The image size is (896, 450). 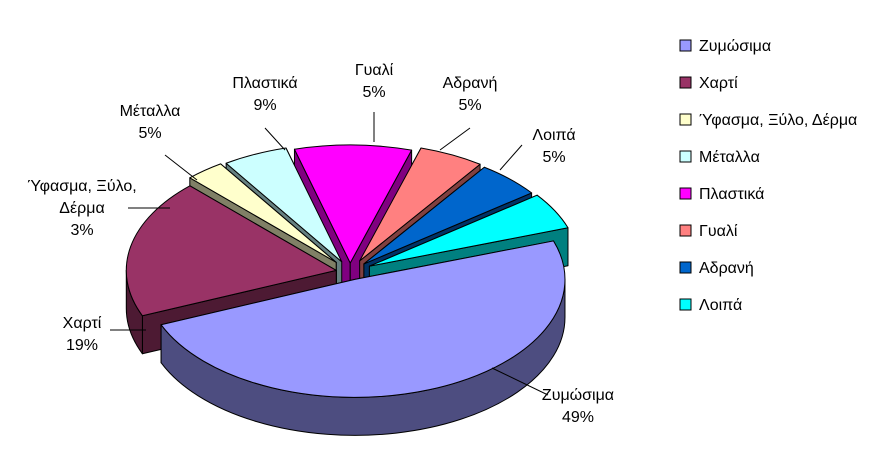 What do you see at coordinates (81, 208) in the screenshot?
I see `data-label-ύφασμα-ξύλο-δέρμα: Ύφασμα, Ξύλο, Δέρμα 3%` at bounding box center [81, 208].